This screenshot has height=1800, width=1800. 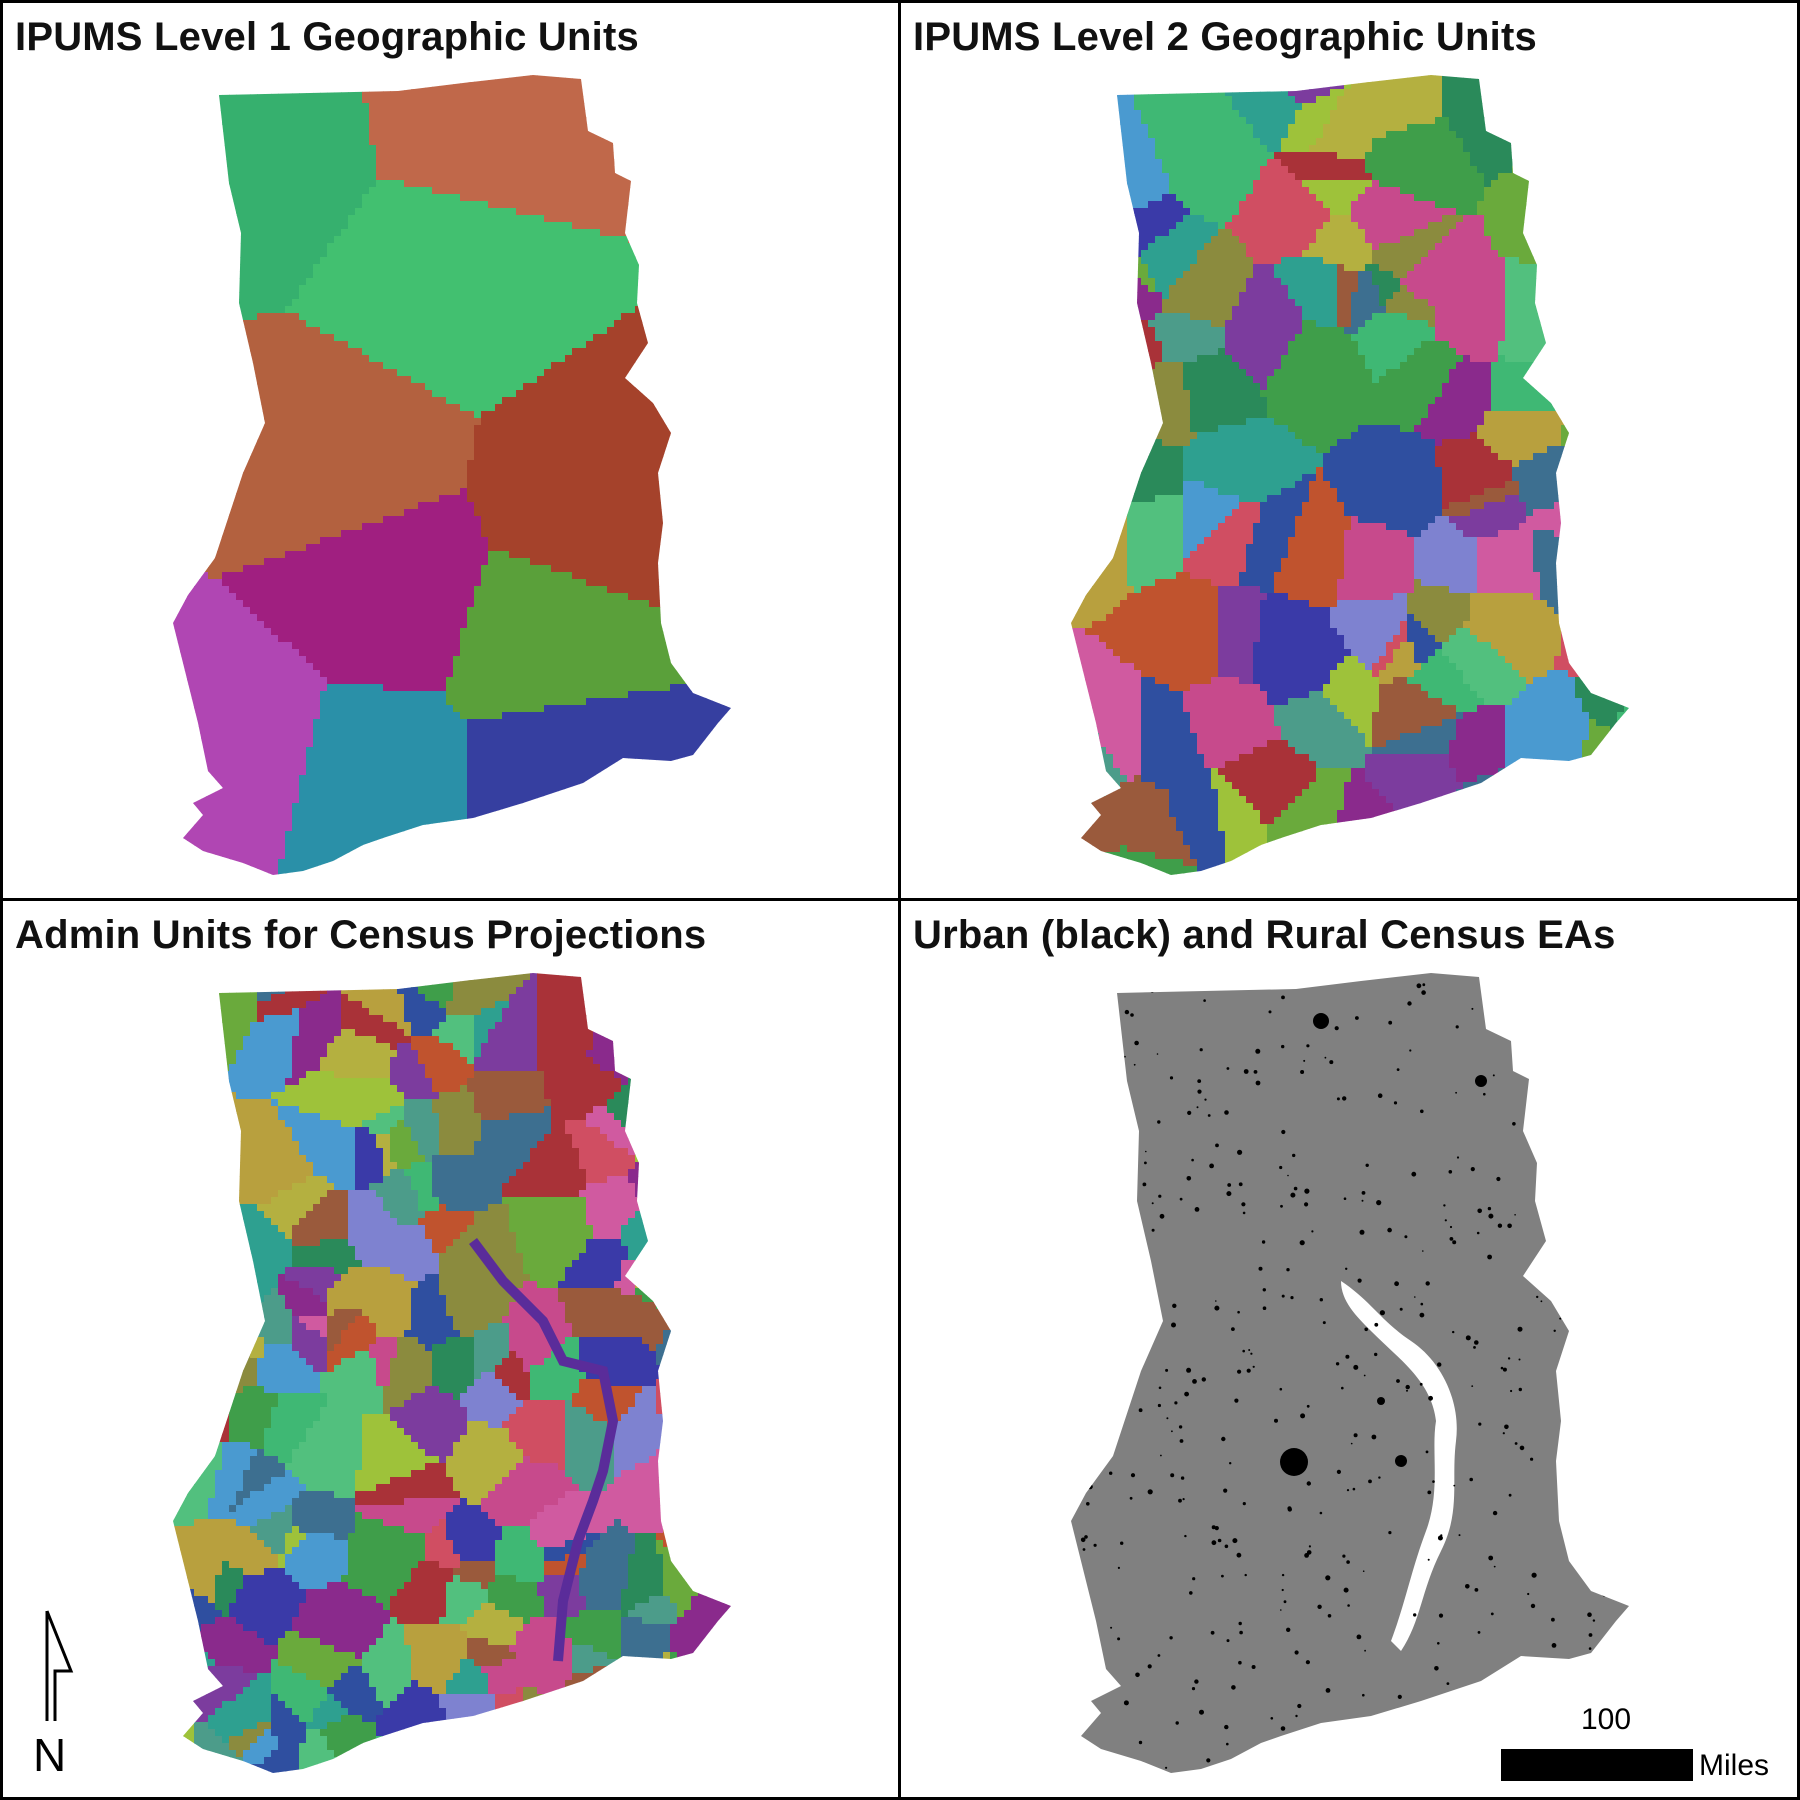 I want to click on north-arrow-icon: N, so click(x=53, y=1695).